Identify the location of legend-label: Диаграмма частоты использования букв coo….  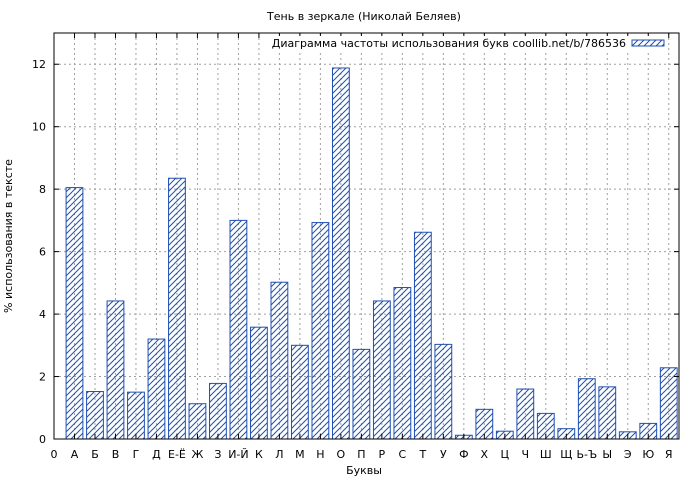
(449, 43).